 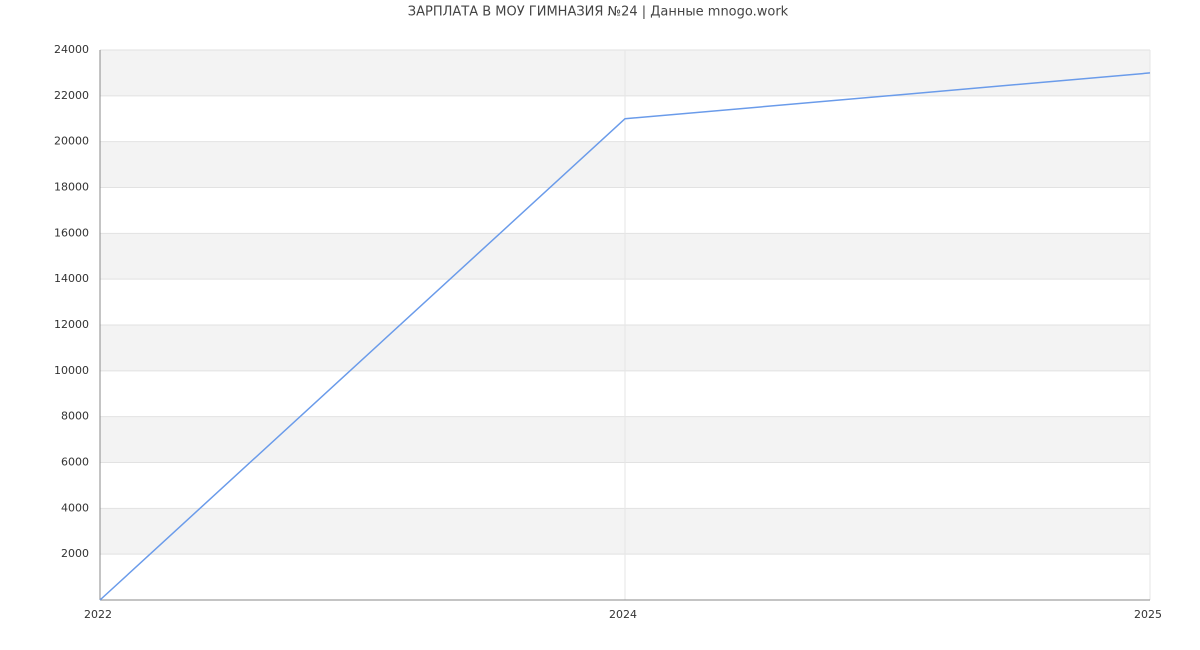 I want to click on y-tick-label: 2000, so click(x=75, y=553).